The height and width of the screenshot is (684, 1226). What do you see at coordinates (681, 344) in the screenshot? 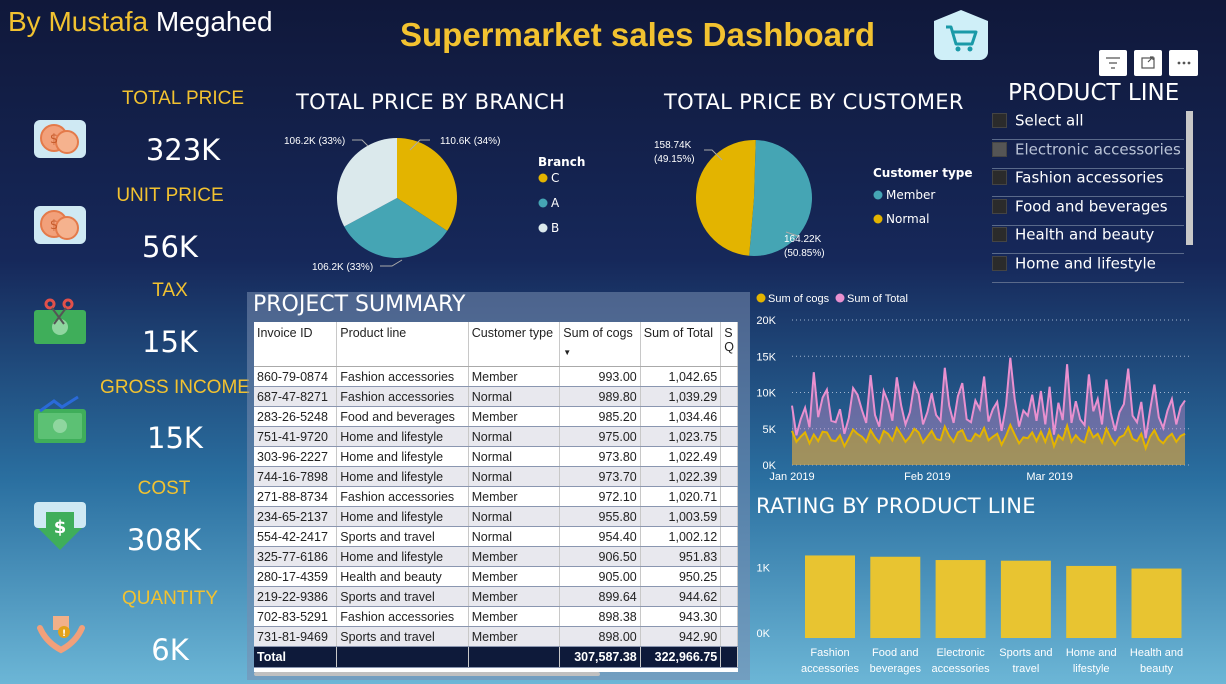
I see `column-header: Sum of Total` at bounding box center [681, 344].